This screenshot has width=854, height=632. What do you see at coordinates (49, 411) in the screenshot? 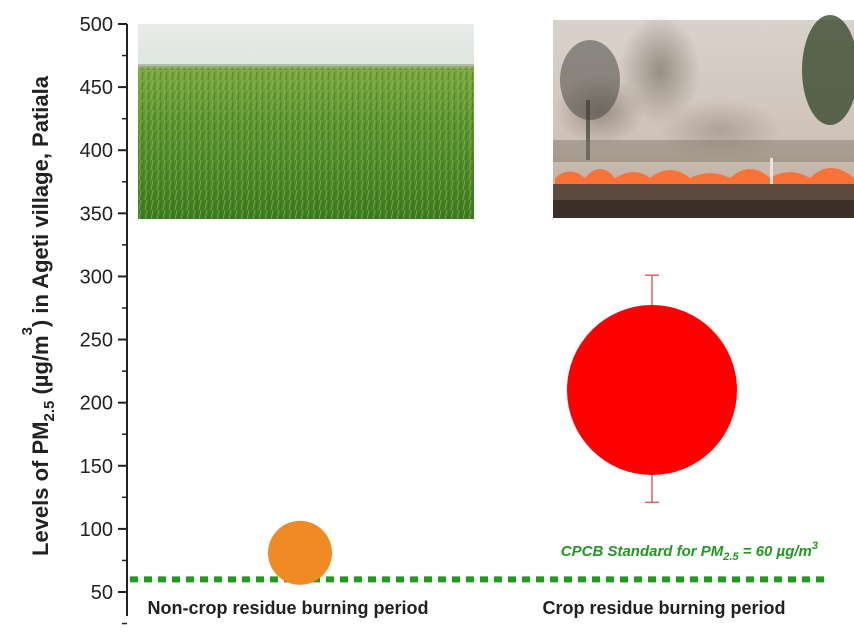
I see `y-axis-label-part: 2.5` at bounding box center [49, 411].